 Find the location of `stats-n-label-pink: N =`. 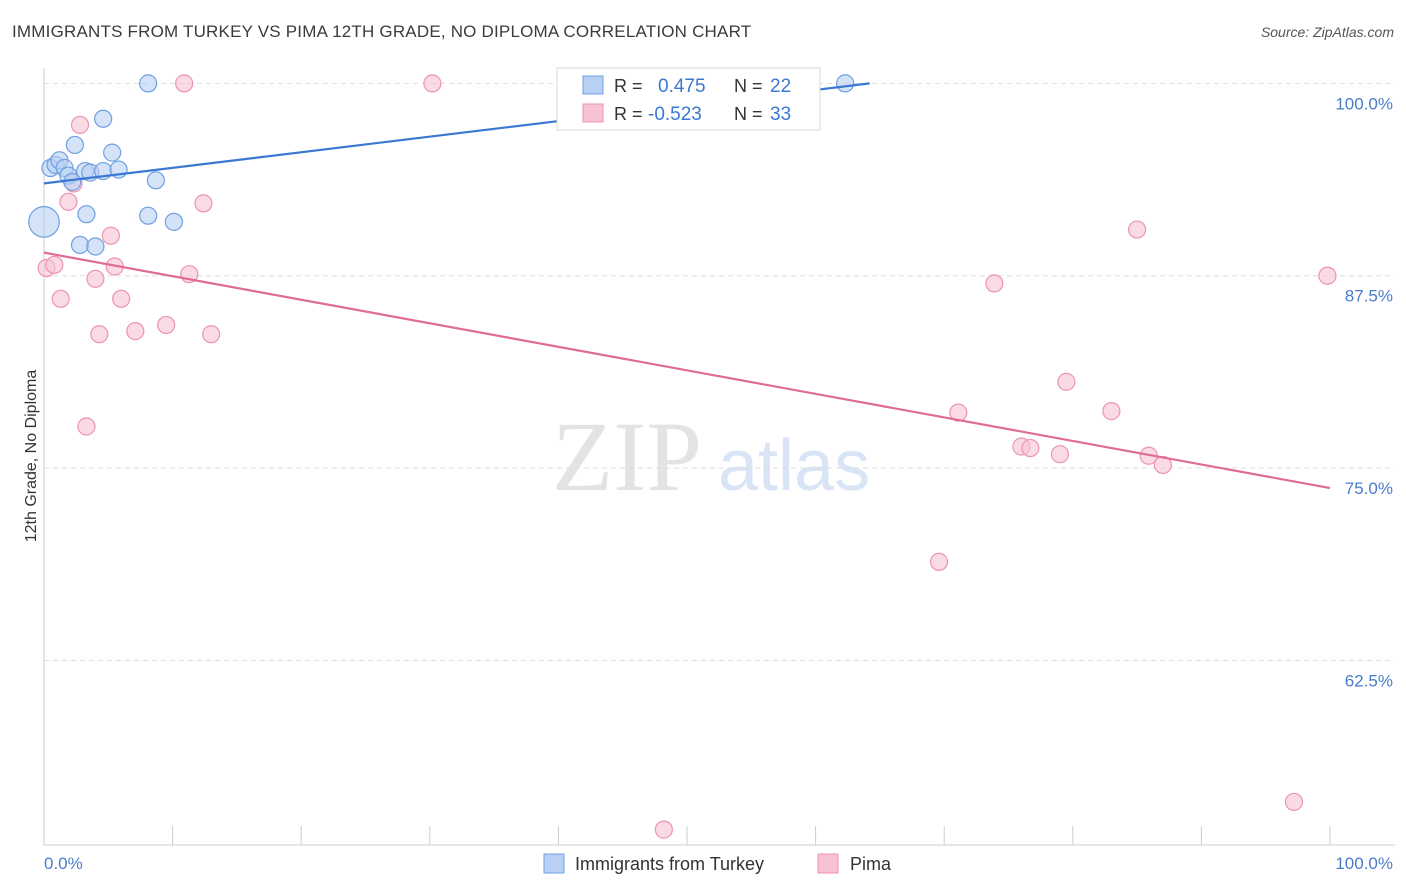

stats-n-label-pink: N = is located at coordinates (748, 114).